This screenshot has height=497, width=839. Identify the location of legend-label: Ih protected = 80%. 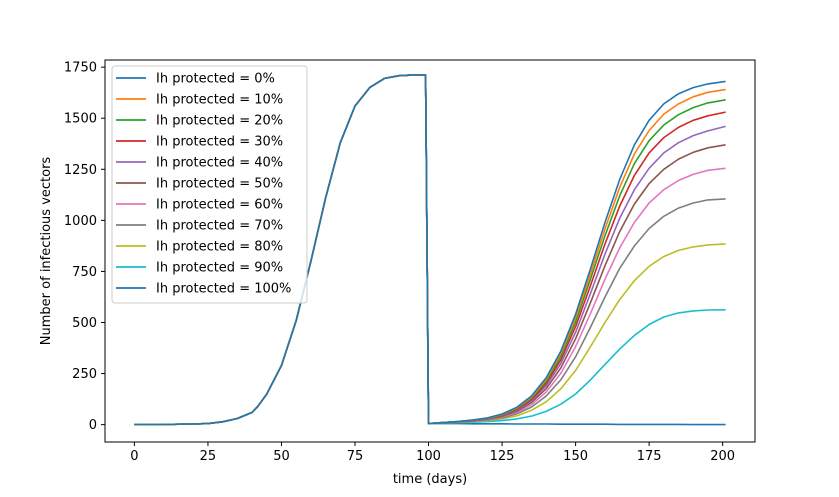
(219, 247).